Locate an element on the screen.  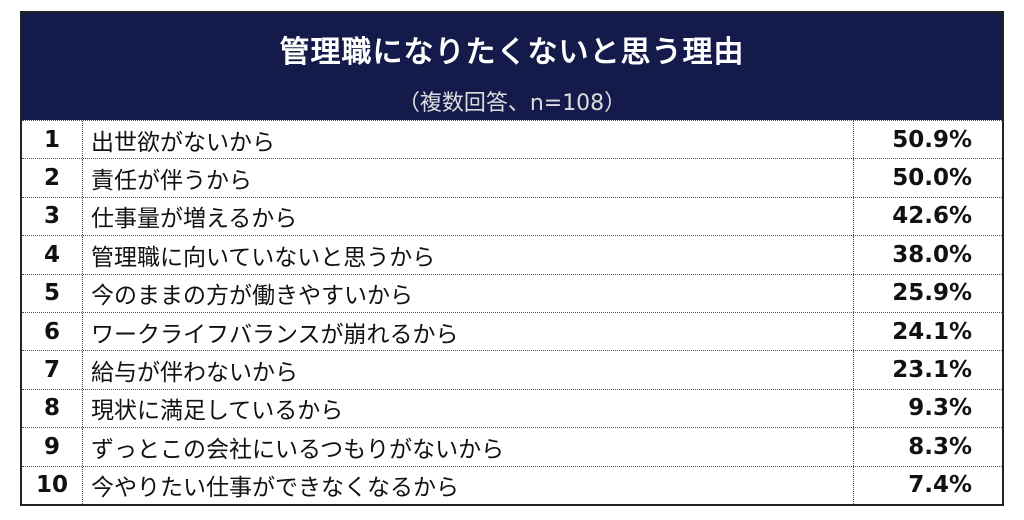
reason-cell: 現状に満足しているから is located at coordinates (468, 408).